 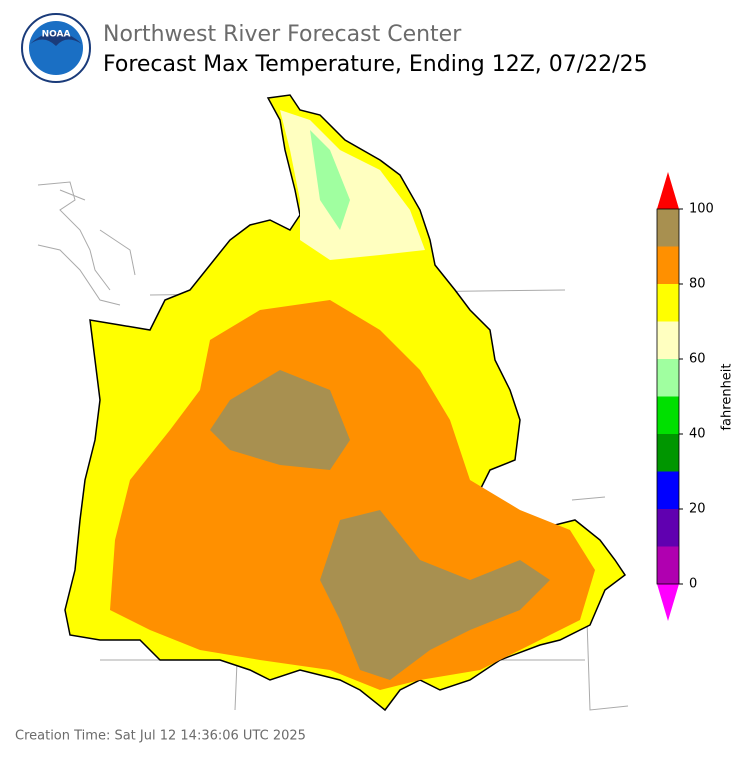 What do you see at coordinates (697, 359) in the screenshot?
I see `colorbar-tick-label: 60` at bounding box center [697, 359].